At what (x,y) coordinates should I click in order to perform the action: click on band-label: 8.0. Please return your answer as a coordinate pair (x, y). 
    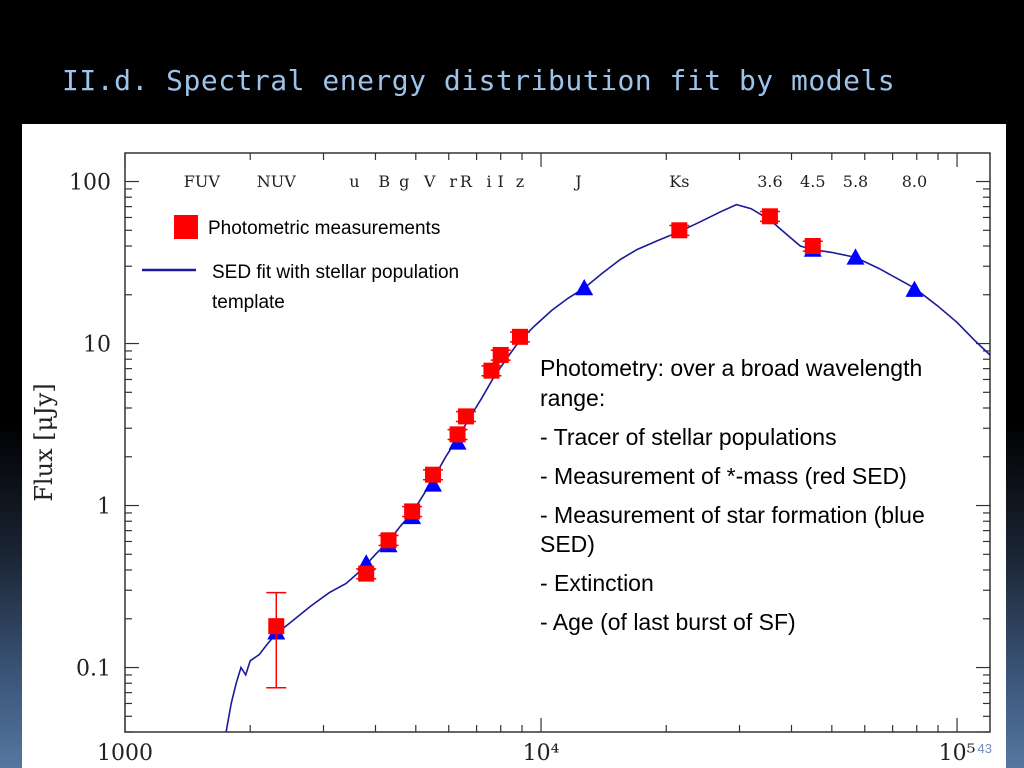
    Looking at the image, I should click on (914, 181).